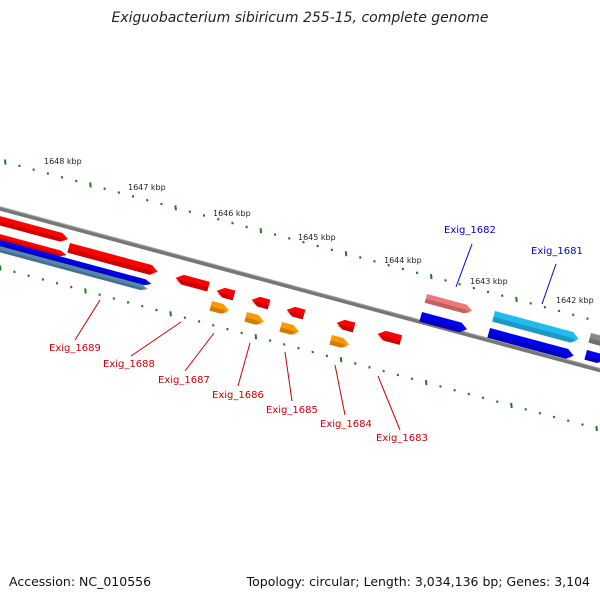  Describe the element at coordinates (147, 187) in the screenshot. I see `ruler-label: 1647 kbp` at that location.